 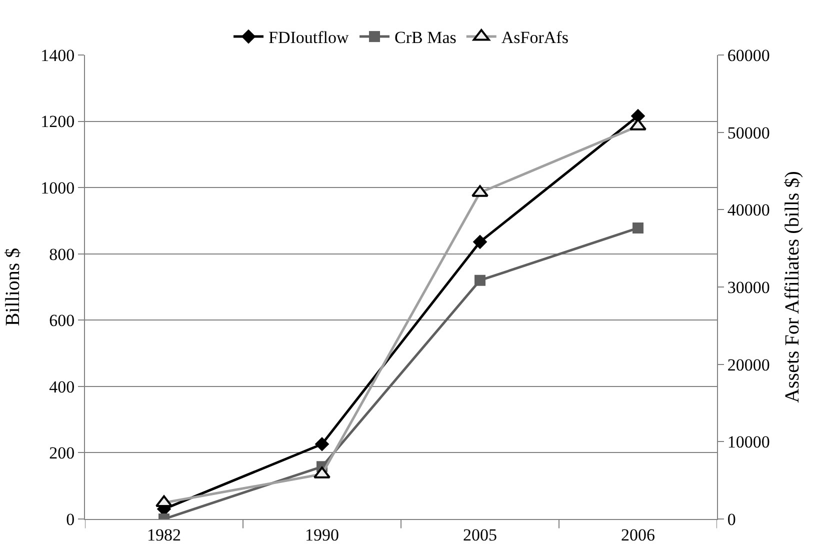 I want to click on y2-tick-label: 30000, so click(x=748, y=287).